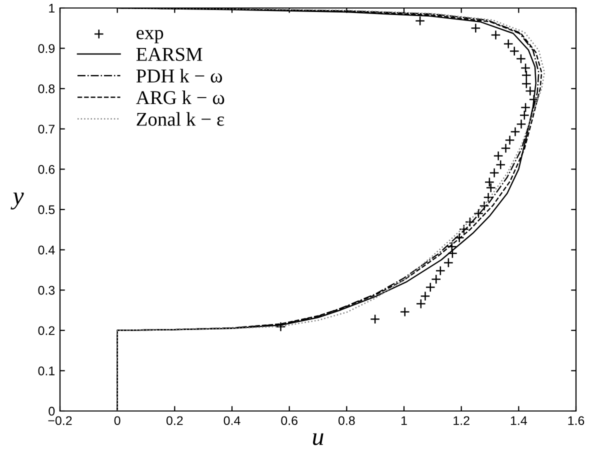 The image size is (590, 463). What do you see at coordinates (60, 421) in the screenshot?
I see `x-tick-label: −0.2` at bounding box center [60, 421].